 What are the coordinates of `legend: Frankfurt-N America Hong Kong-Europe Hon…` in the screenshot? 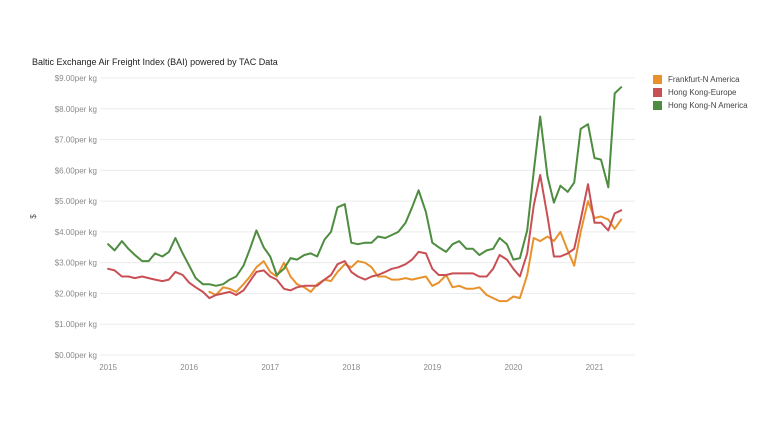 It's located at (700, 92).